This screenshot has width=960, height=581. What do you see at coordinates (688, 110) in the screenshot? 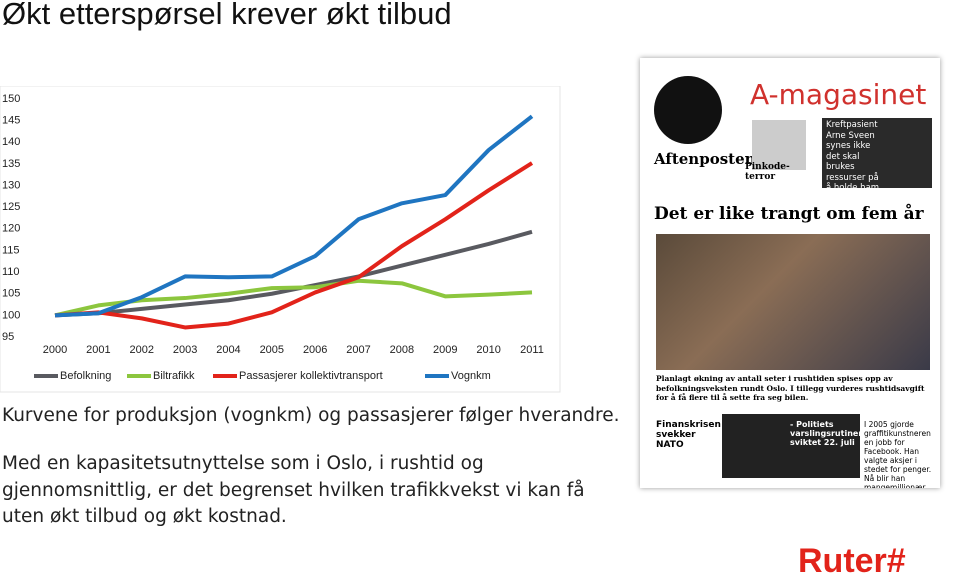
I see `logo-circle` at bounding box center [688, 110].